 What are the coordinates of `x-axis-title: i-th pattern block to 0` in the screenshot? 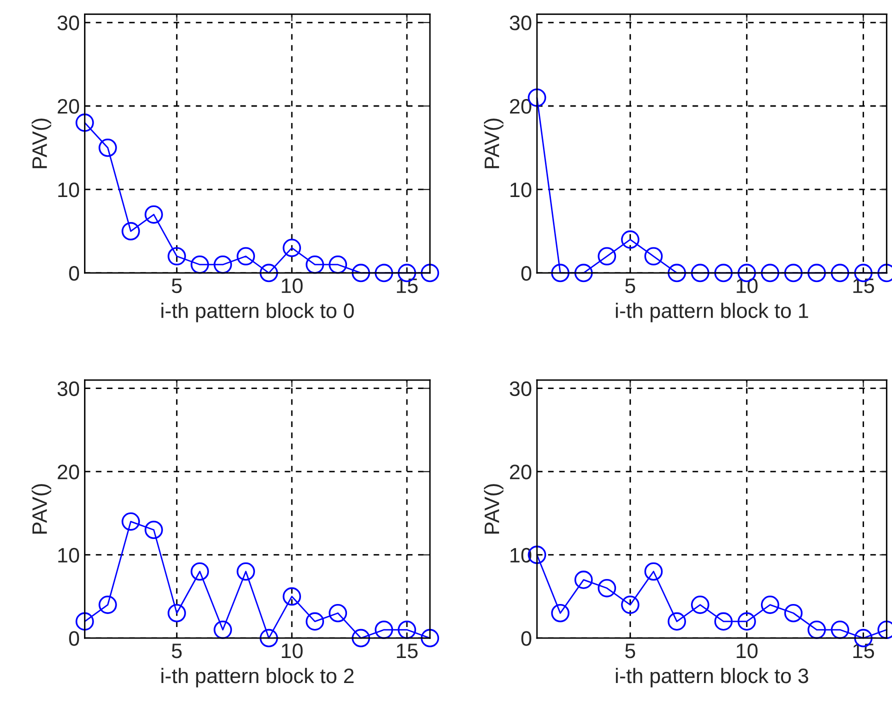 It's located at (257, 312).